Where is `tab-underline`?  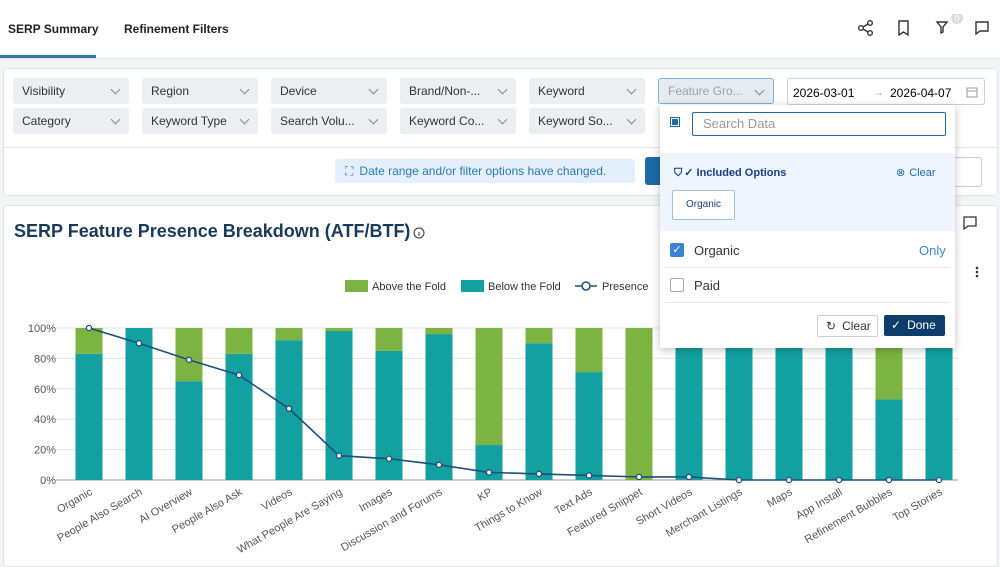 tab-underline is located at coordinates (48, 56).